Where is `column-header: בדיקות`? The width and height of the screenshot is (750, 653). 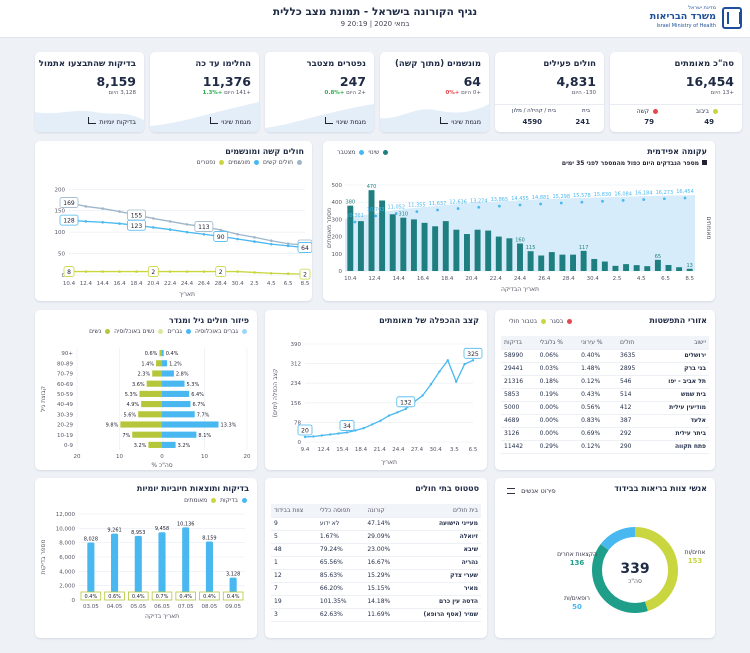
column-header: בדיקות is located at coordinates (519, 342).